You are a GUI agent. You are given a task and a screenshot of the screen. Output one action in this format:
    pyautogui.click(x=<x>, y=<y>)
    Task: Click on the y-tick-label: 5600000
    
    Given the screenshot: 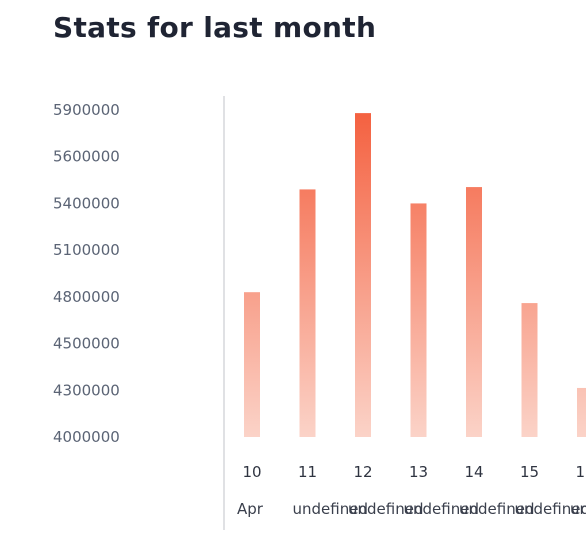 What is the action you would take?
    pyautogui.click(x=86, y=157)
    